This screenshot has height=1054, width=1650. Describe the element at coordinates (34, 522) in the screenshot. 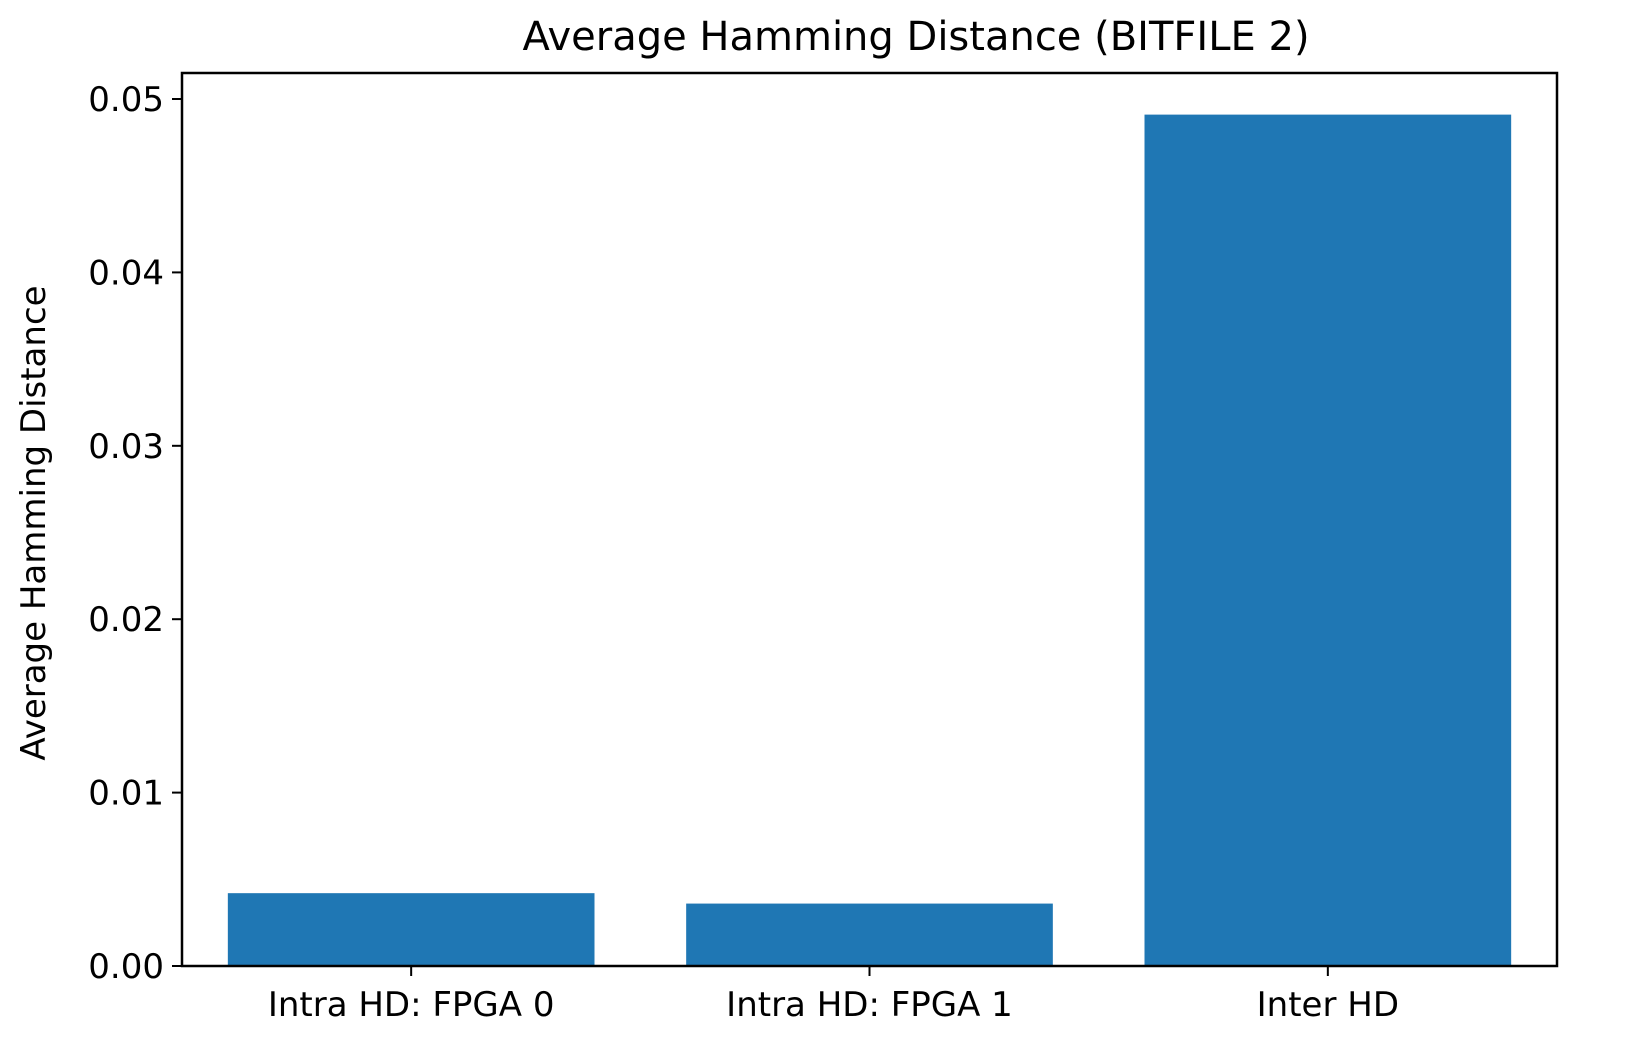

I see `y-axis-label: Average Hamming Distance` at that location.